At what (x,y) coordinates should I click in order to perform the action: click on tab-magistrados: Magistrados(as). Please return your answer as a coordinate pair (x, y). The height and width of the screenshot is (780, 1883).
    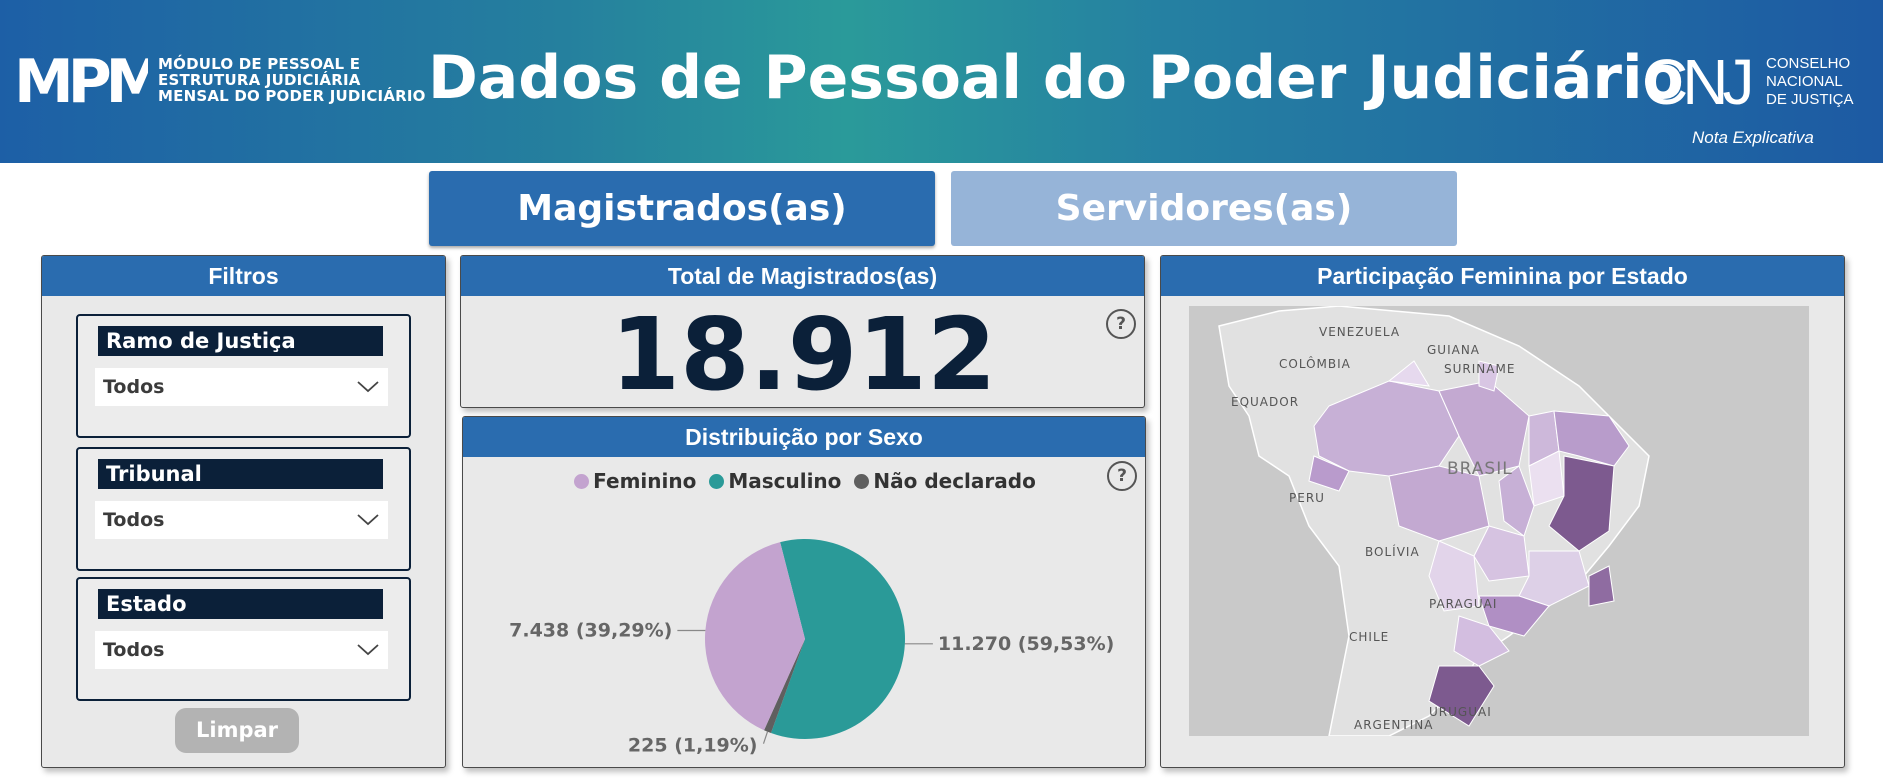
    Looking at the image, I should click on (682, 208).